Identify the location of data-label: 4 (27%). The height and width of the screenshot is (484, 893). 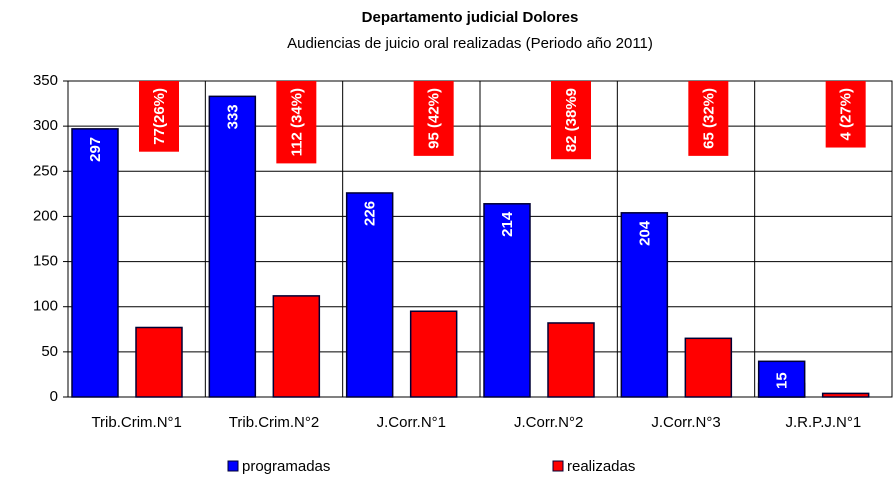
(846, 114).